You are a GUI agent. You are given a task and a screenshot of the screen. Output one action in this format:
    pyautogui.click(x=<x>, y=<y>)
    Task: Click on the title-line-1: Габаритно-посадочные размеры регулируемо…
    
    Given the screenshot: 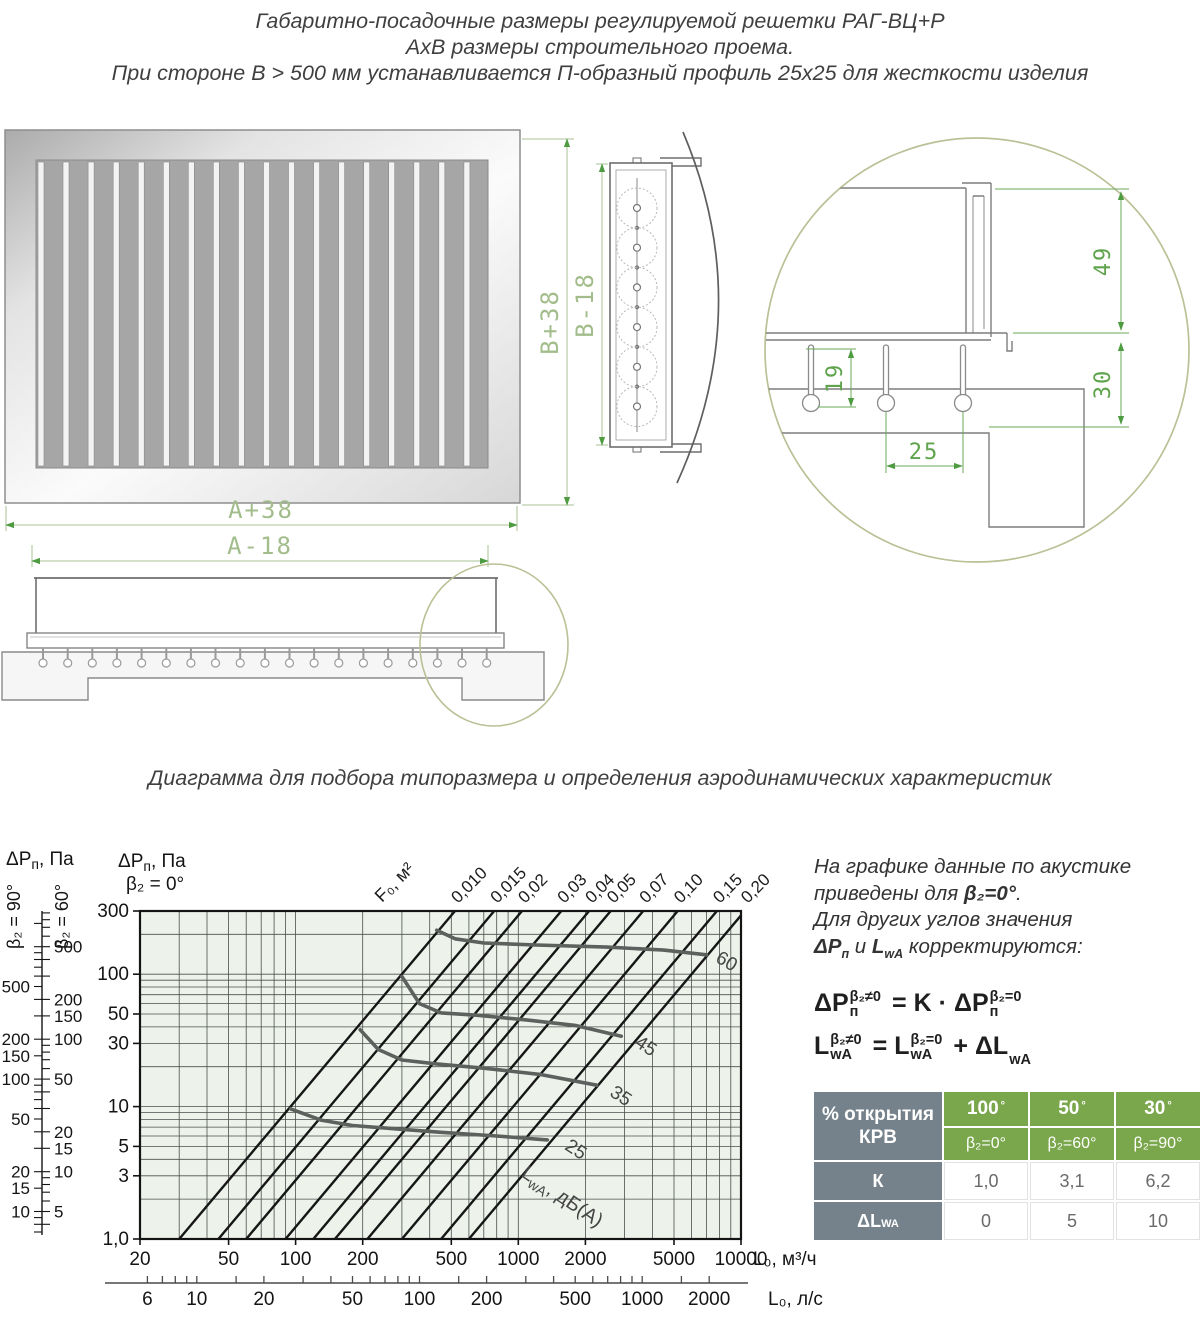 What is the action you would take?
    pyautogui.click(x=600, y=21)
    